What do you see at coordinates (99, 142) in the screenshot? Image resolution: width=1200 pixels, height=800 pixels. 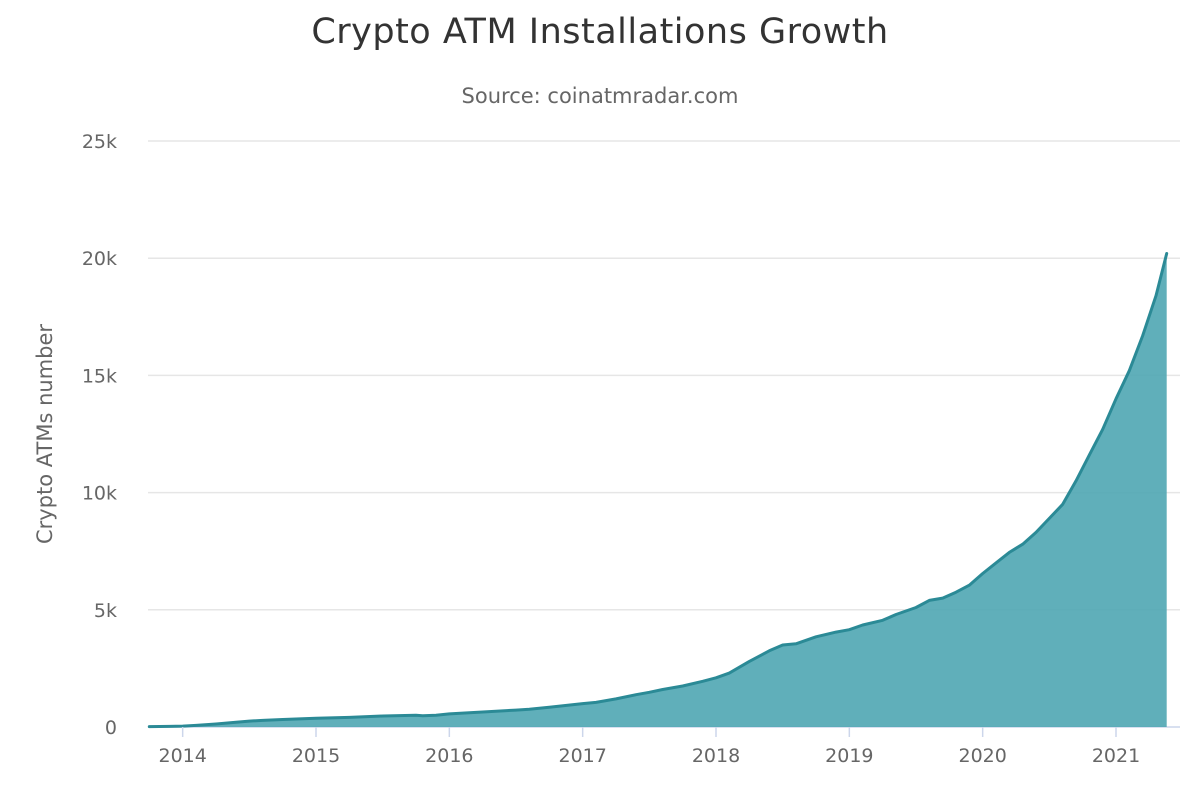 I see `y-tick-label: 25k` at bounding box center [99, 142].